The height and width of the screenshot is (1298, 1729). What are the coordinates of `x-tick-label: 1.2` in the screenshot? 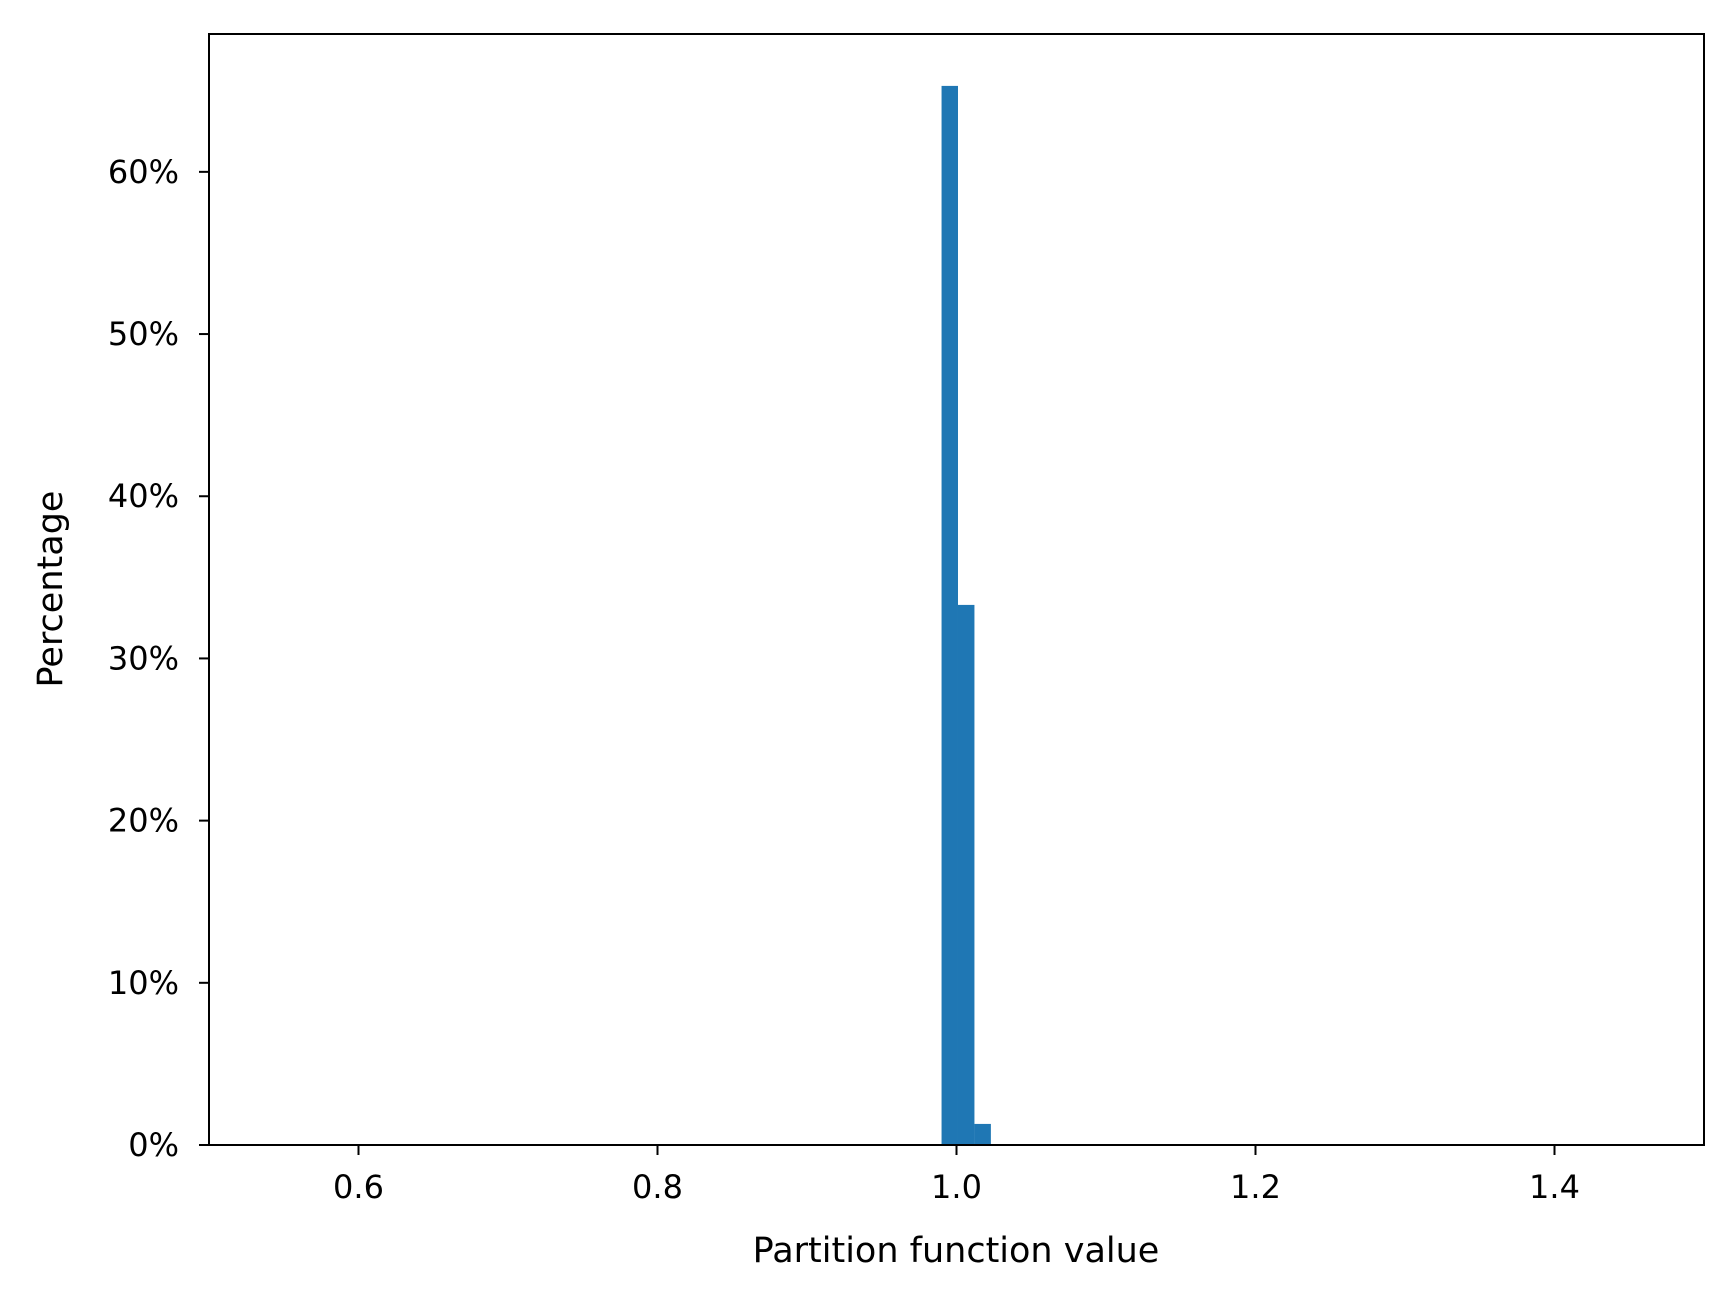 It's located at (1255, 1187).